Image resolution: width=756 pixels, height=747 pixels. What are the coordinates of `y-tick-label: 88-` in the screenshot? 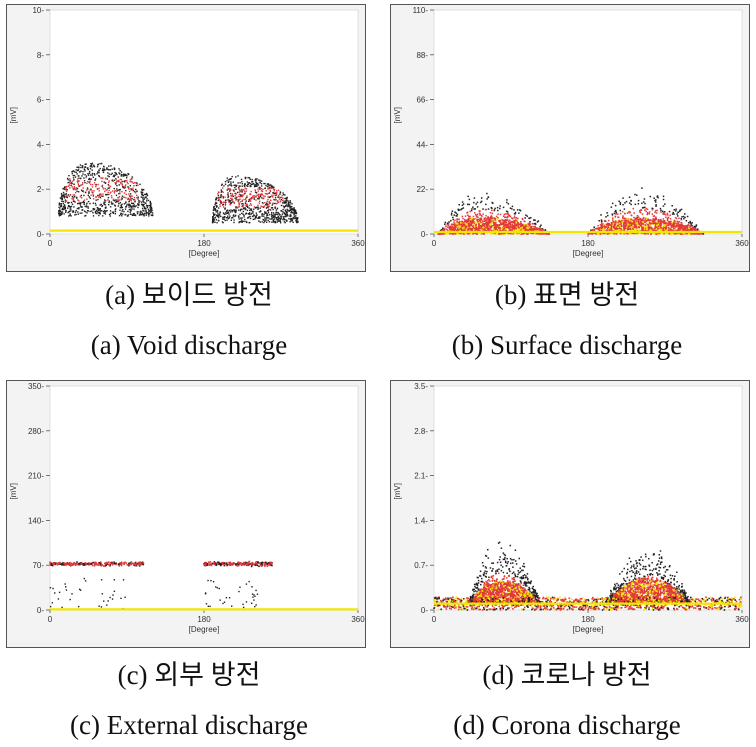 It's located at (422, 55).